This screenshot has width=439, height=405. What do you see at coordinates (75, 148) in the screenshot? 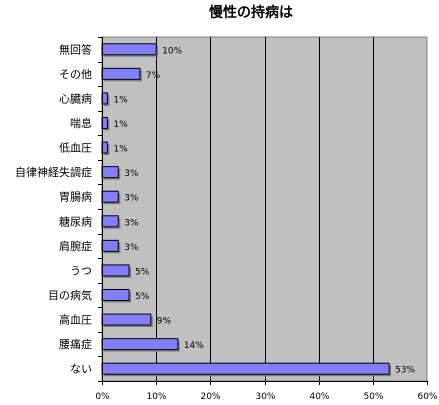
I see `category-label: 低血圧` at bounding box center [75, 148].